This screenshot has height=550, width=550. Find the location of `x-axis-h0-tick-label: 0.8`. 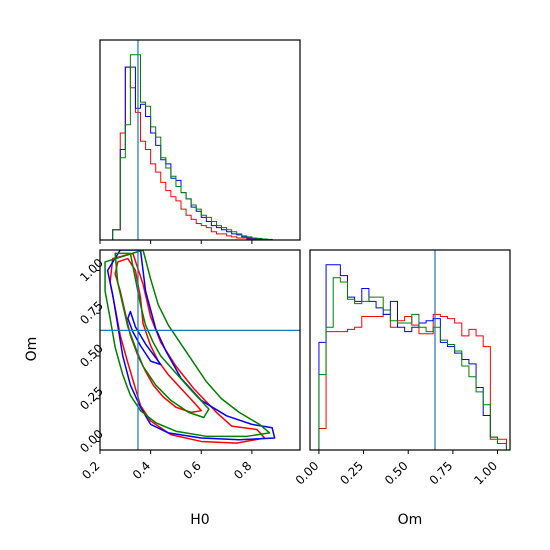

x-axis-h0-tick-label: 0.8 is located at coordinates (242, 470).